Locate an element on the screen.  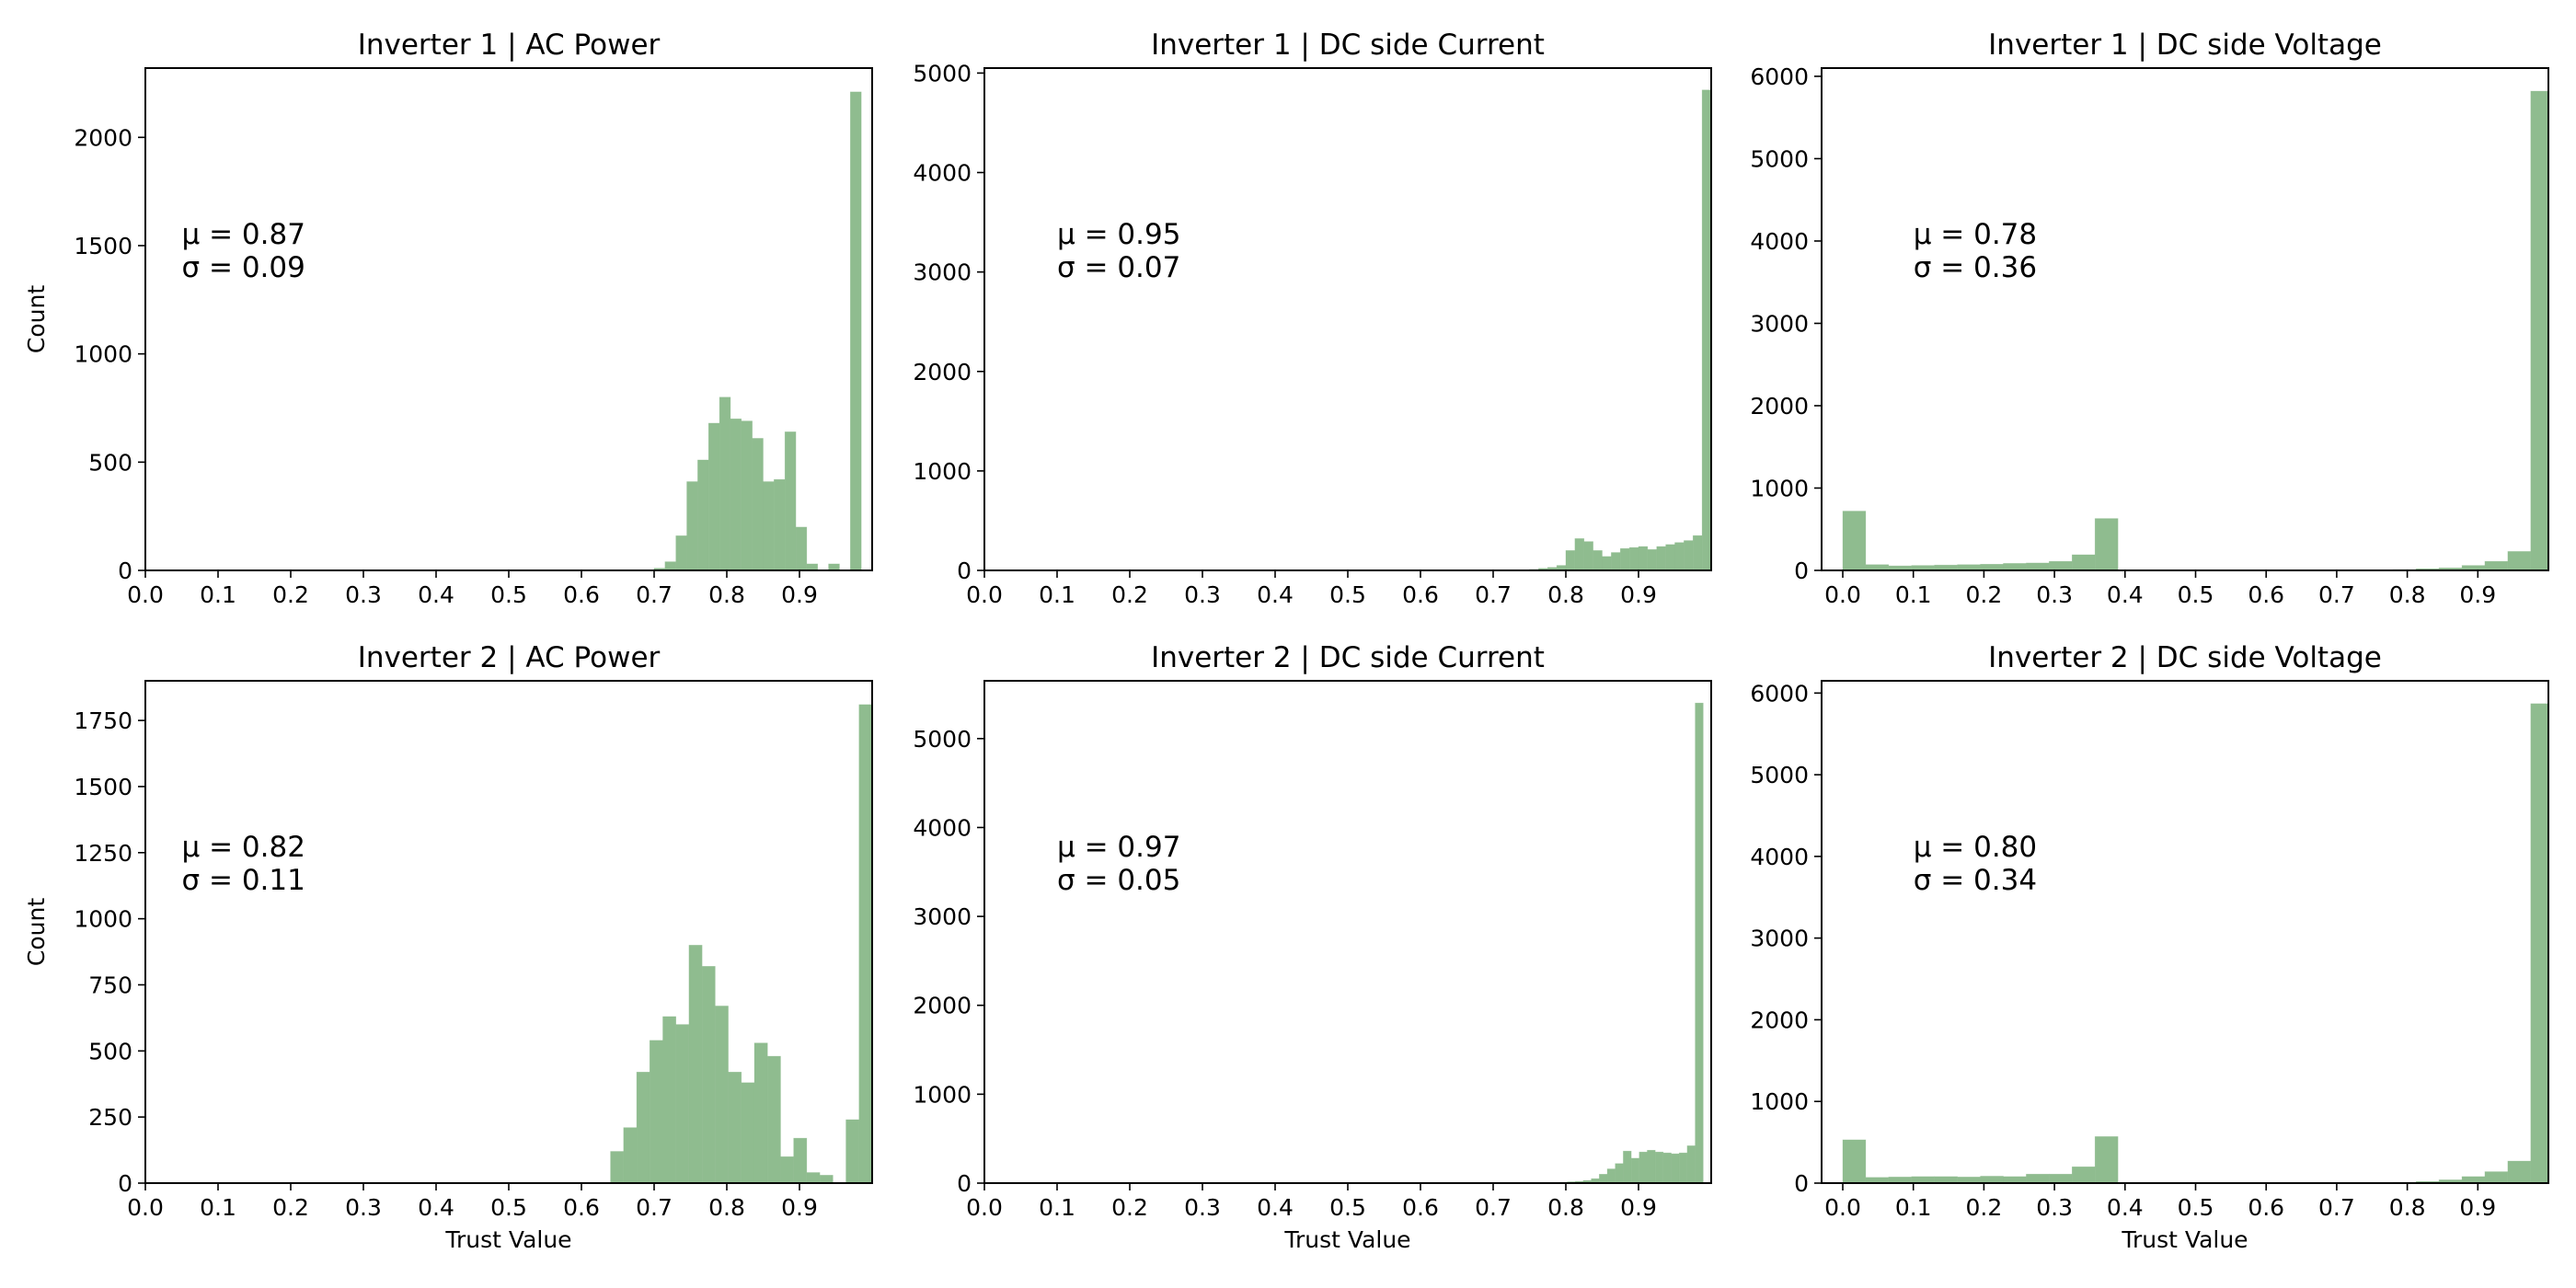
x-tick-label: 0.1 is located at coordinates (218, 1207).